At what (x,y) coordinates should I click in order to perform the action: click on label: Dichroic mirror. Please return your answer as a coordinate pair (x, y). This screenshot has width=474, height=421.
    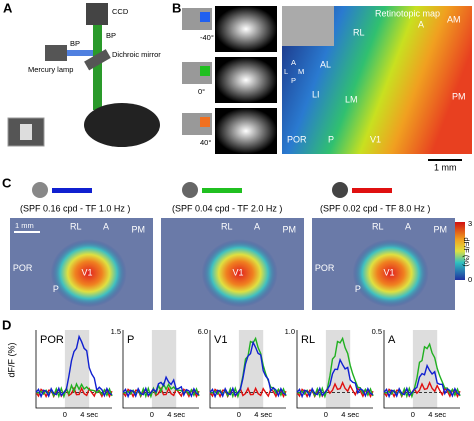
    Looking at the image, I should click on (136, 54).